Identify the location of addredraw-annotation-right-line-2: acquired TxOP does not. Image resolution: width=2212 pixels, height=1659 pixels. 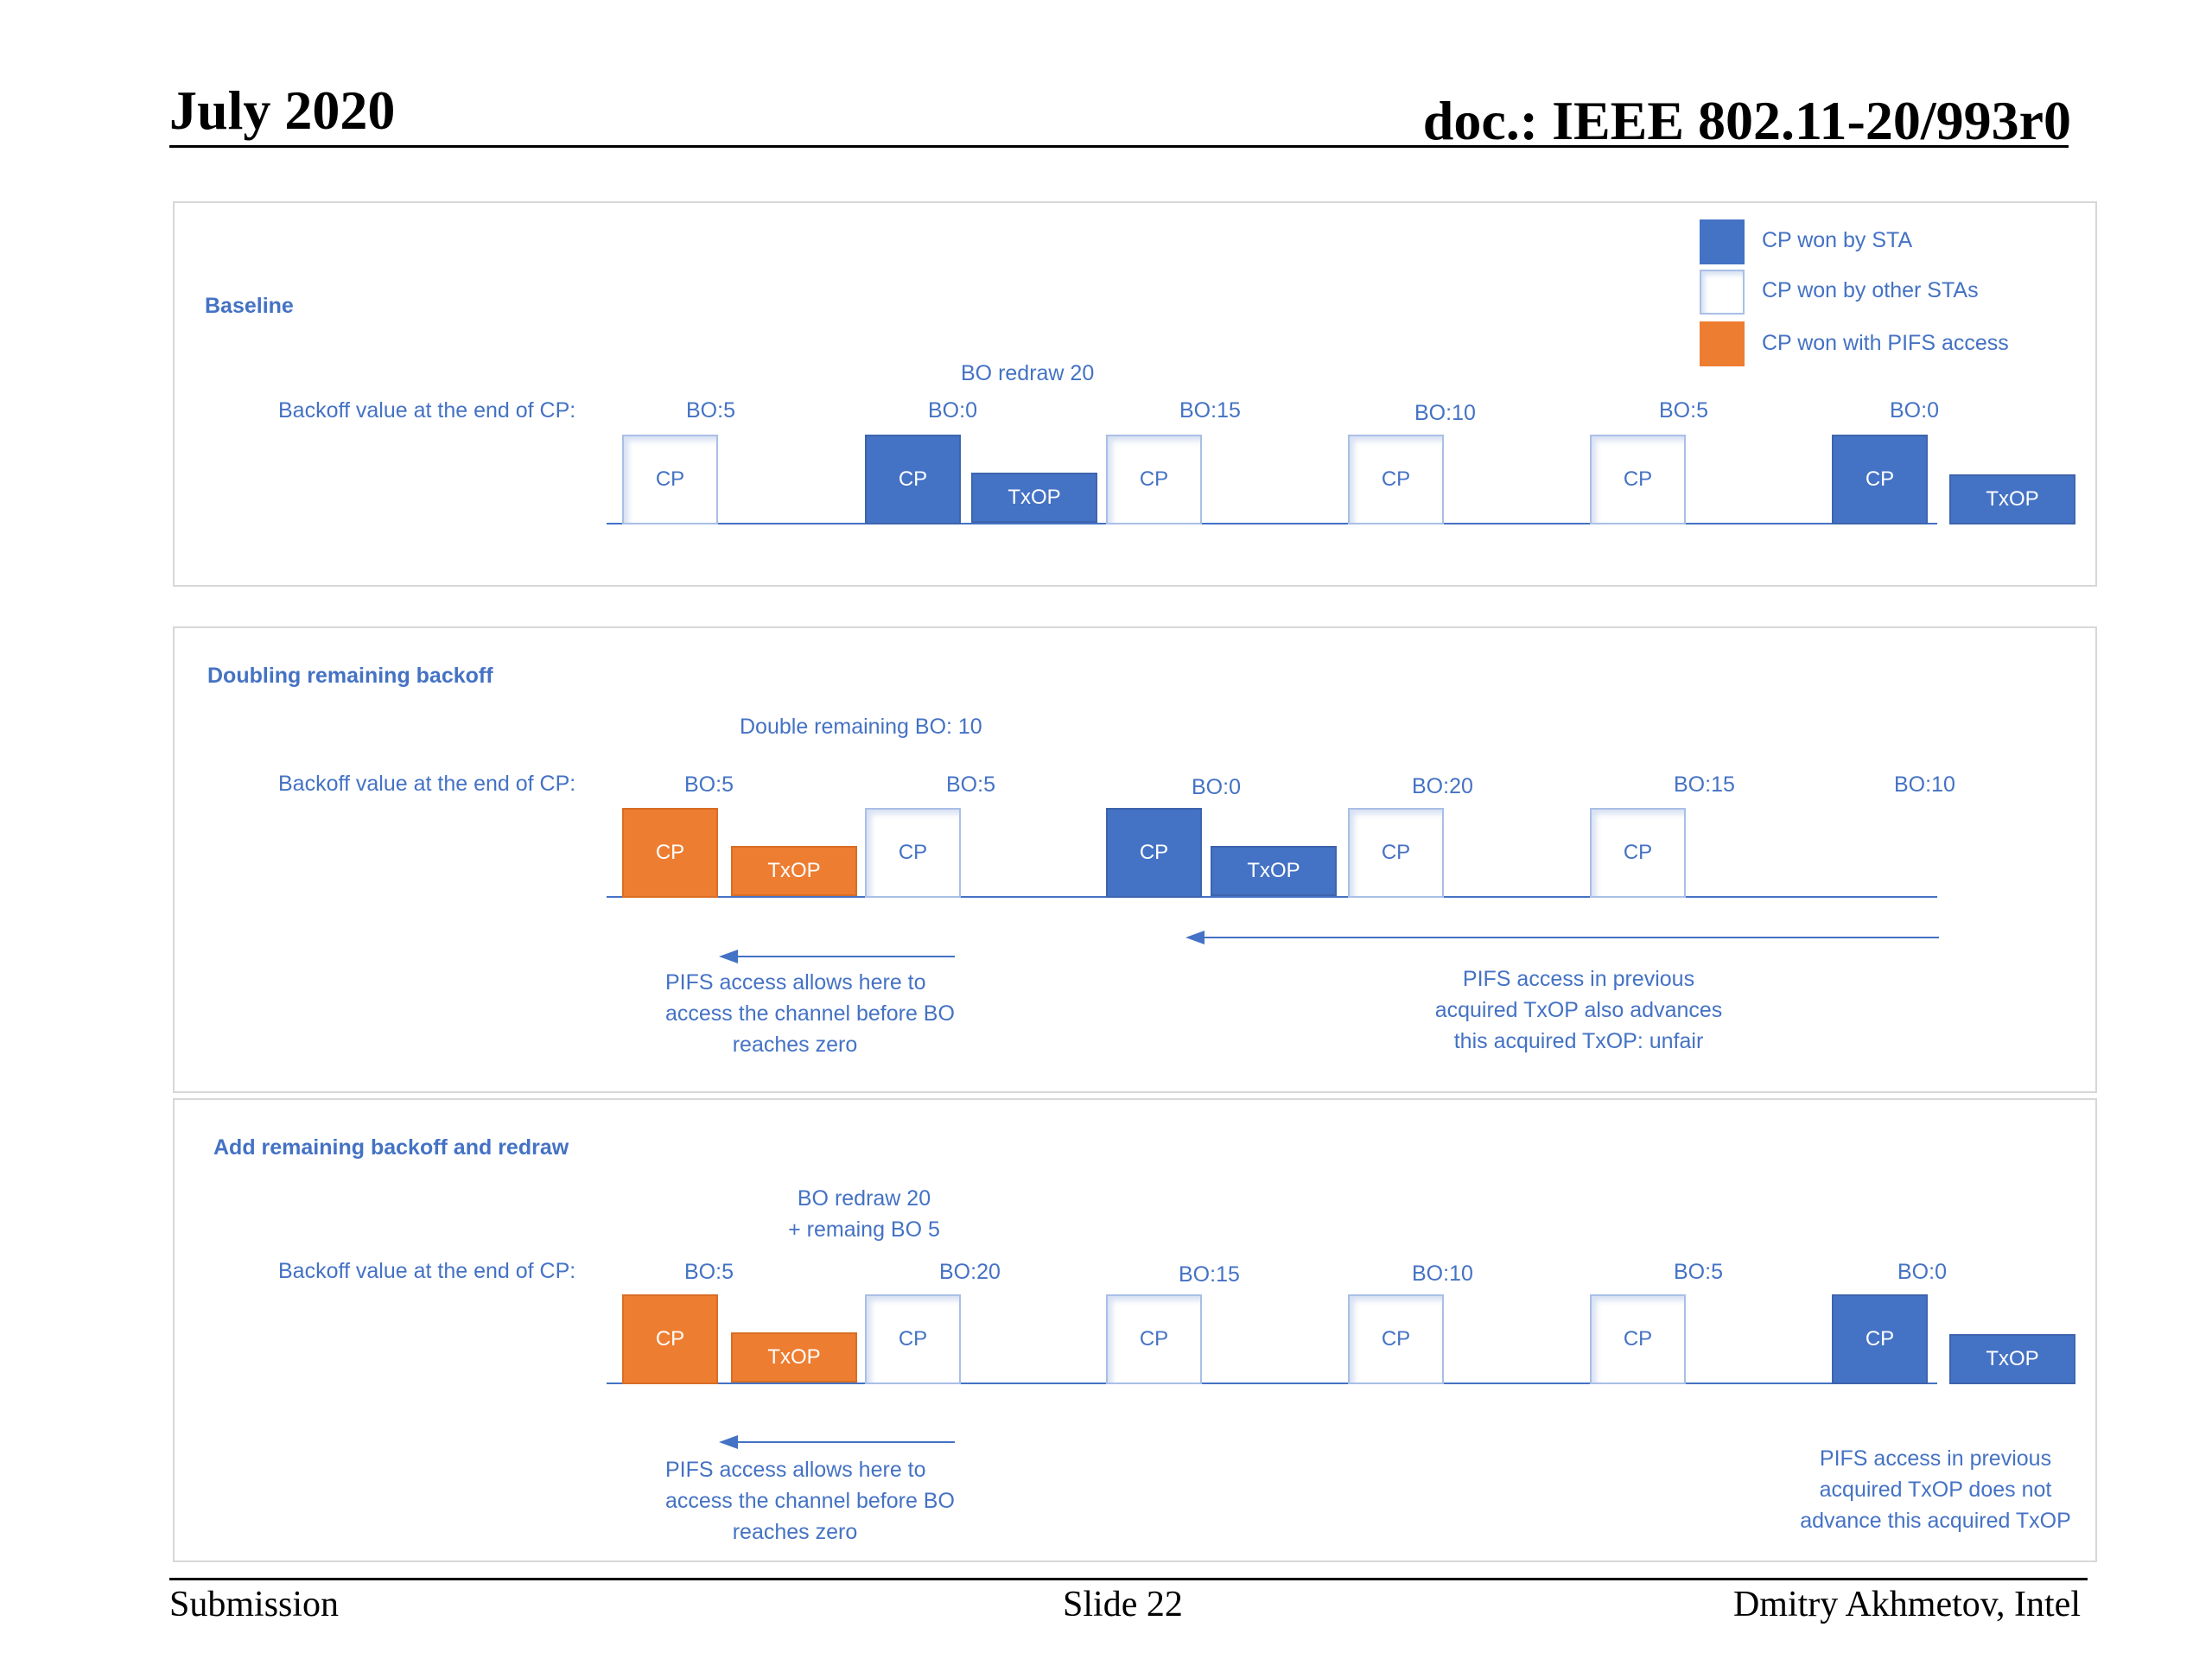
(1935, 1490).